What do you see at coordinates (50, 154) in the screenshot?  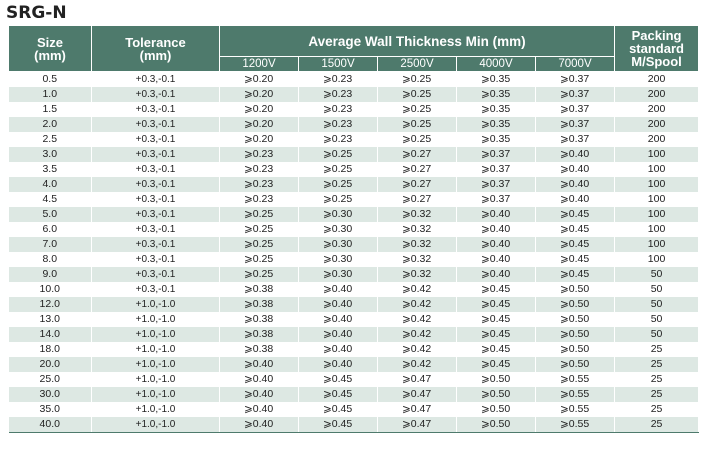 I see `size-cell: 3.0` at bounding box center [50, 154].